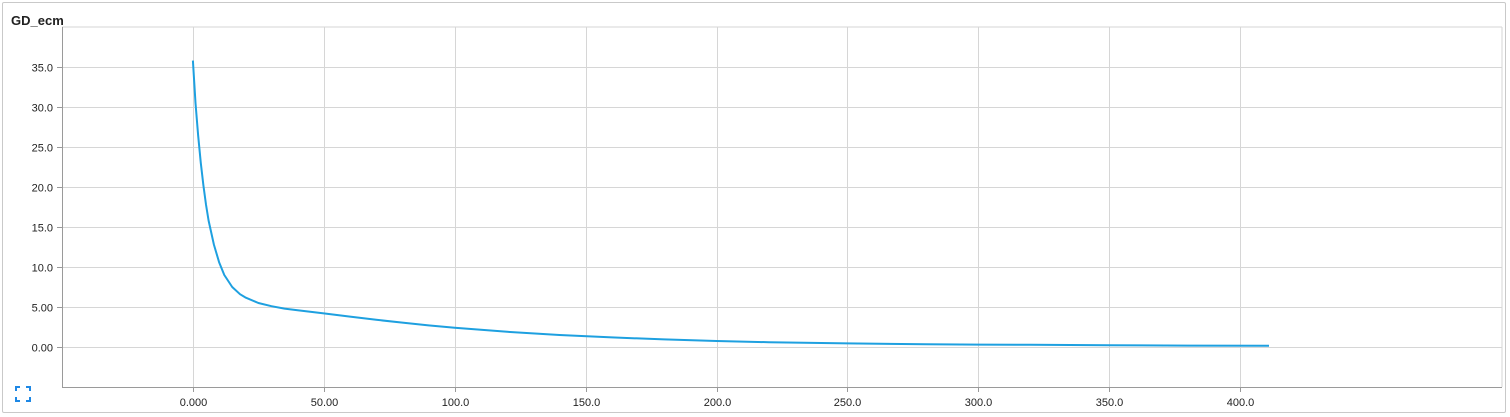 The width and height of the screenshot is (1510, 417). What do you see at coordinates (42, 209) in the screenshot?
I see `y-tick-labels: 0.00 5.00 10.0 15.0 20.0 25.0 30.0 35.0` at bounding box center [42, 209].